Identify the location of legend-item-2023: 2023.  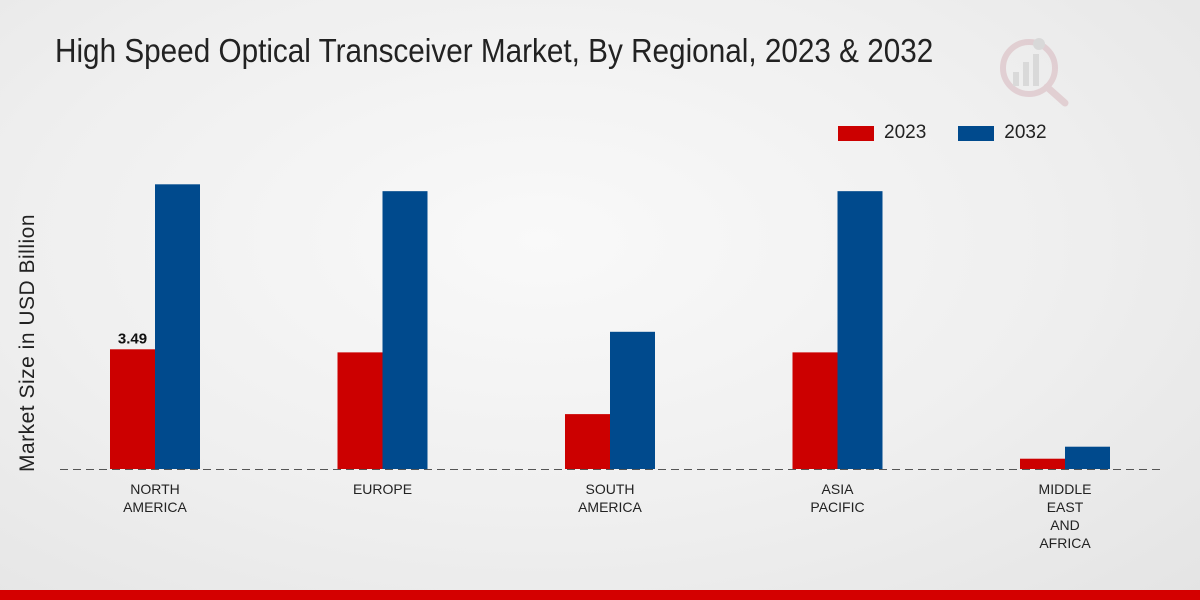
(882, 133).